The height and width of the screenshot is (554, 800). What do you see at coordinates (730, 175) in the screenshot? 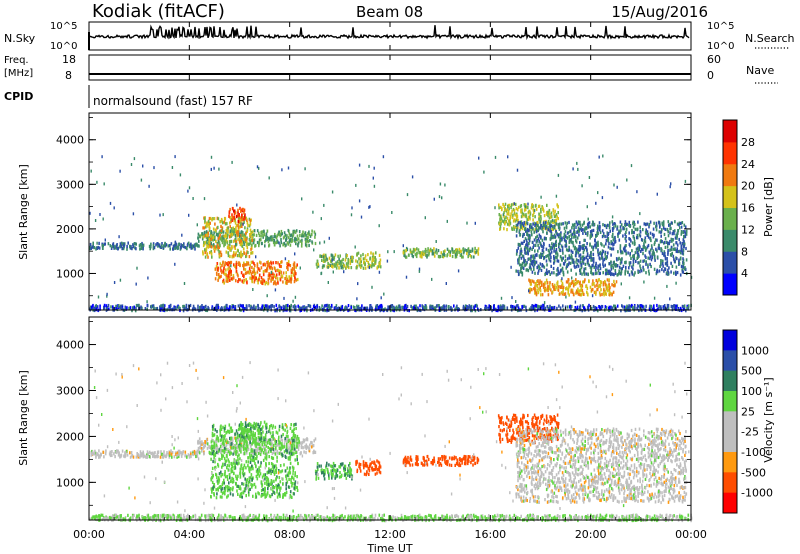
I see `colorbar-swatch` at bounding box center [730, 175].